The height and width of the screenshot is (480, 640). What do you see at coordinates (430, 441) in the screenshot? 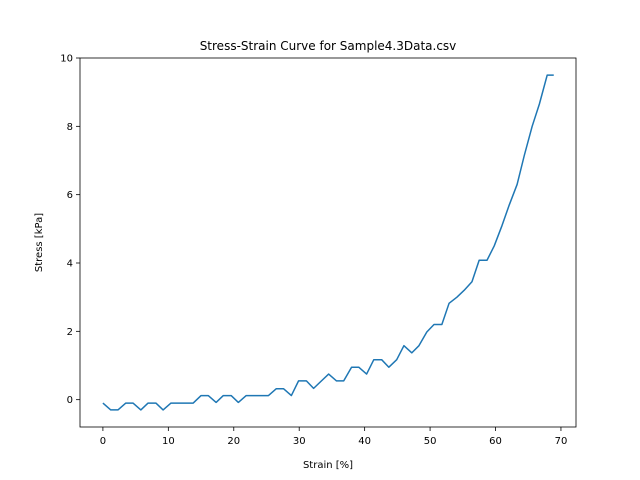
I see `x-tick-label: 50` at bounding box center [430, 441].